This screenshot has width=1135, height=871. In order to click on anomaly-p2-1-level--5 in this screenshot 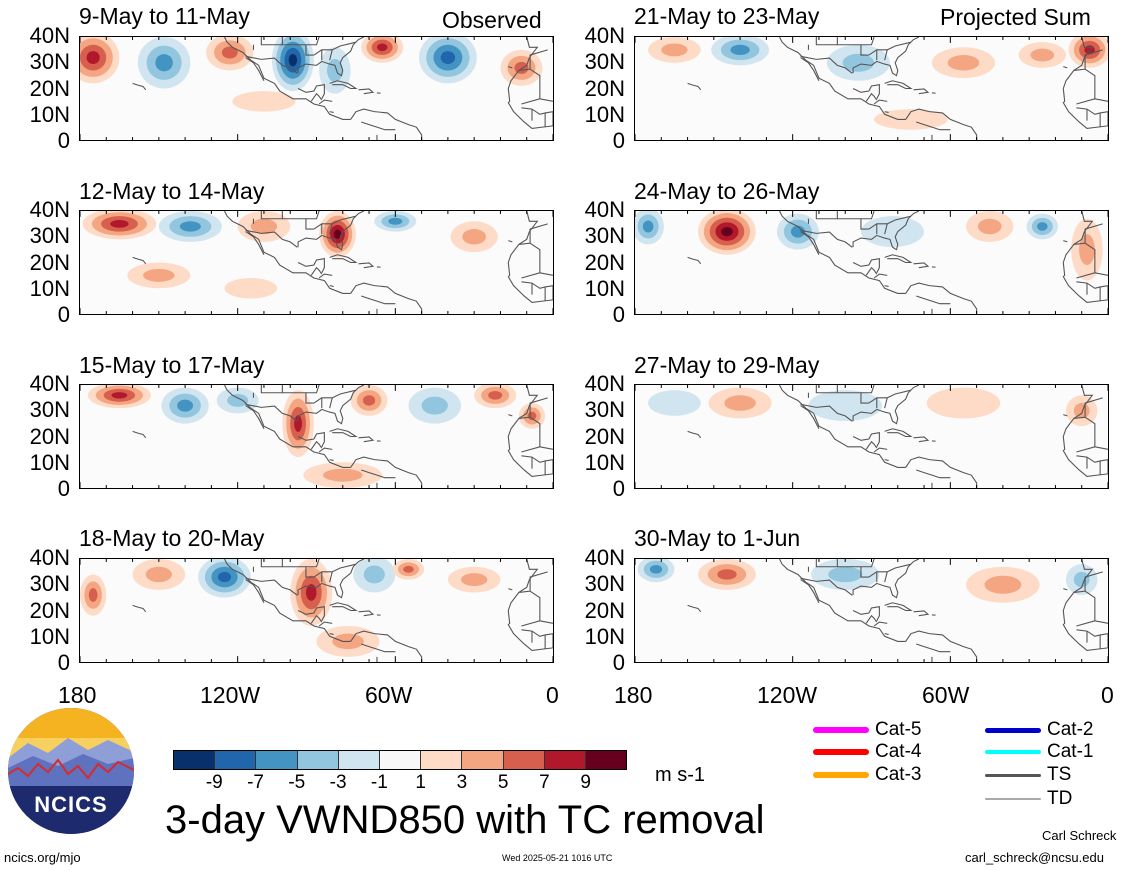, I will do `click(190, 226)`.